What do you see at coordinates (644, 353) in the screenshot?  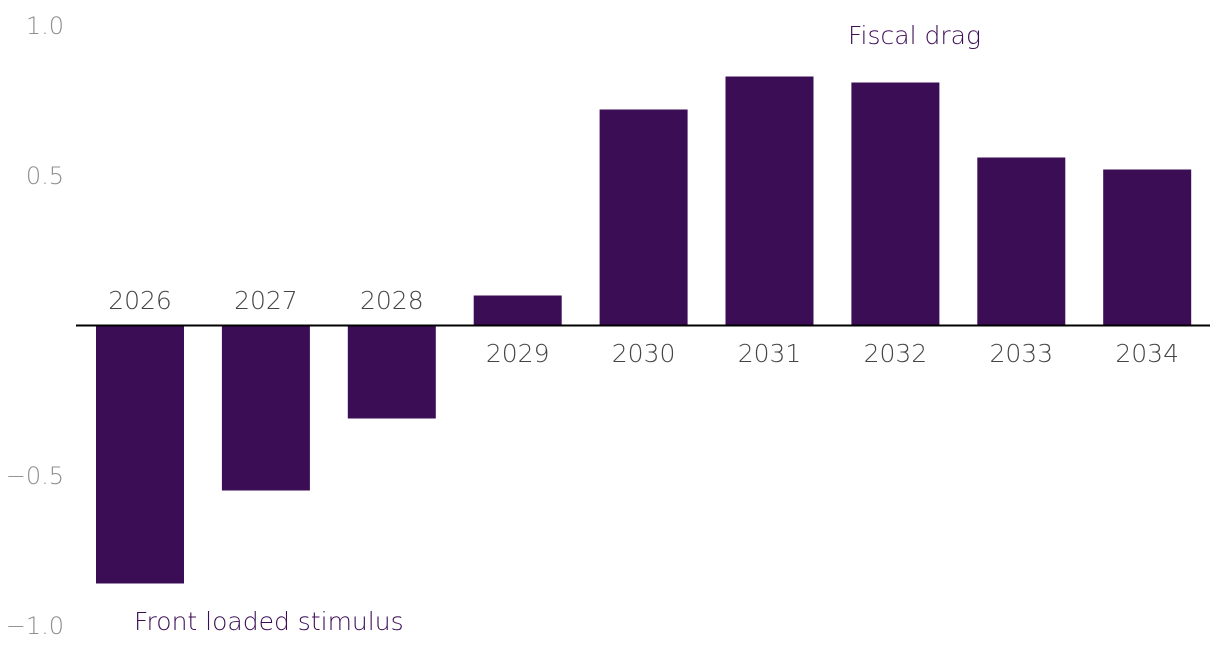 I see `category-label-2030: 2030` at bounding box center [644, 353].